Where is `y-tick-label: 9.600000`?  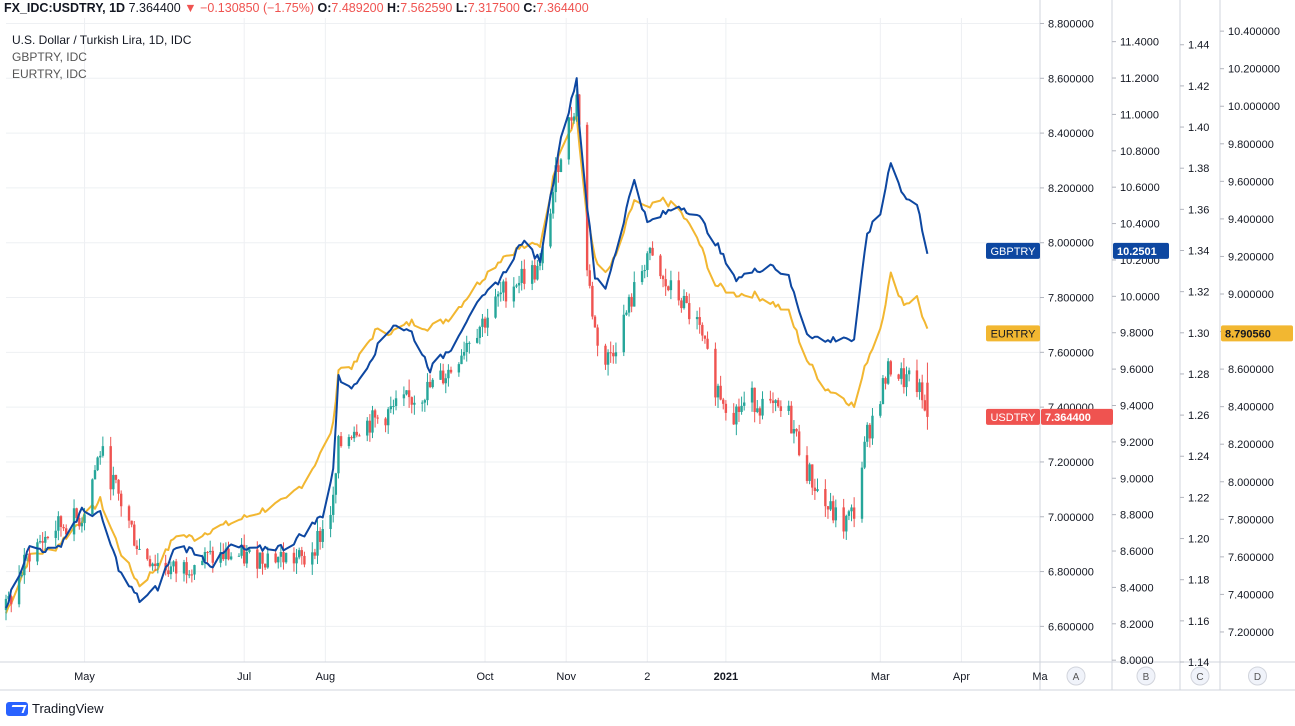
y-tick-label: 9.600000 is located at coordinates (1251, 182).